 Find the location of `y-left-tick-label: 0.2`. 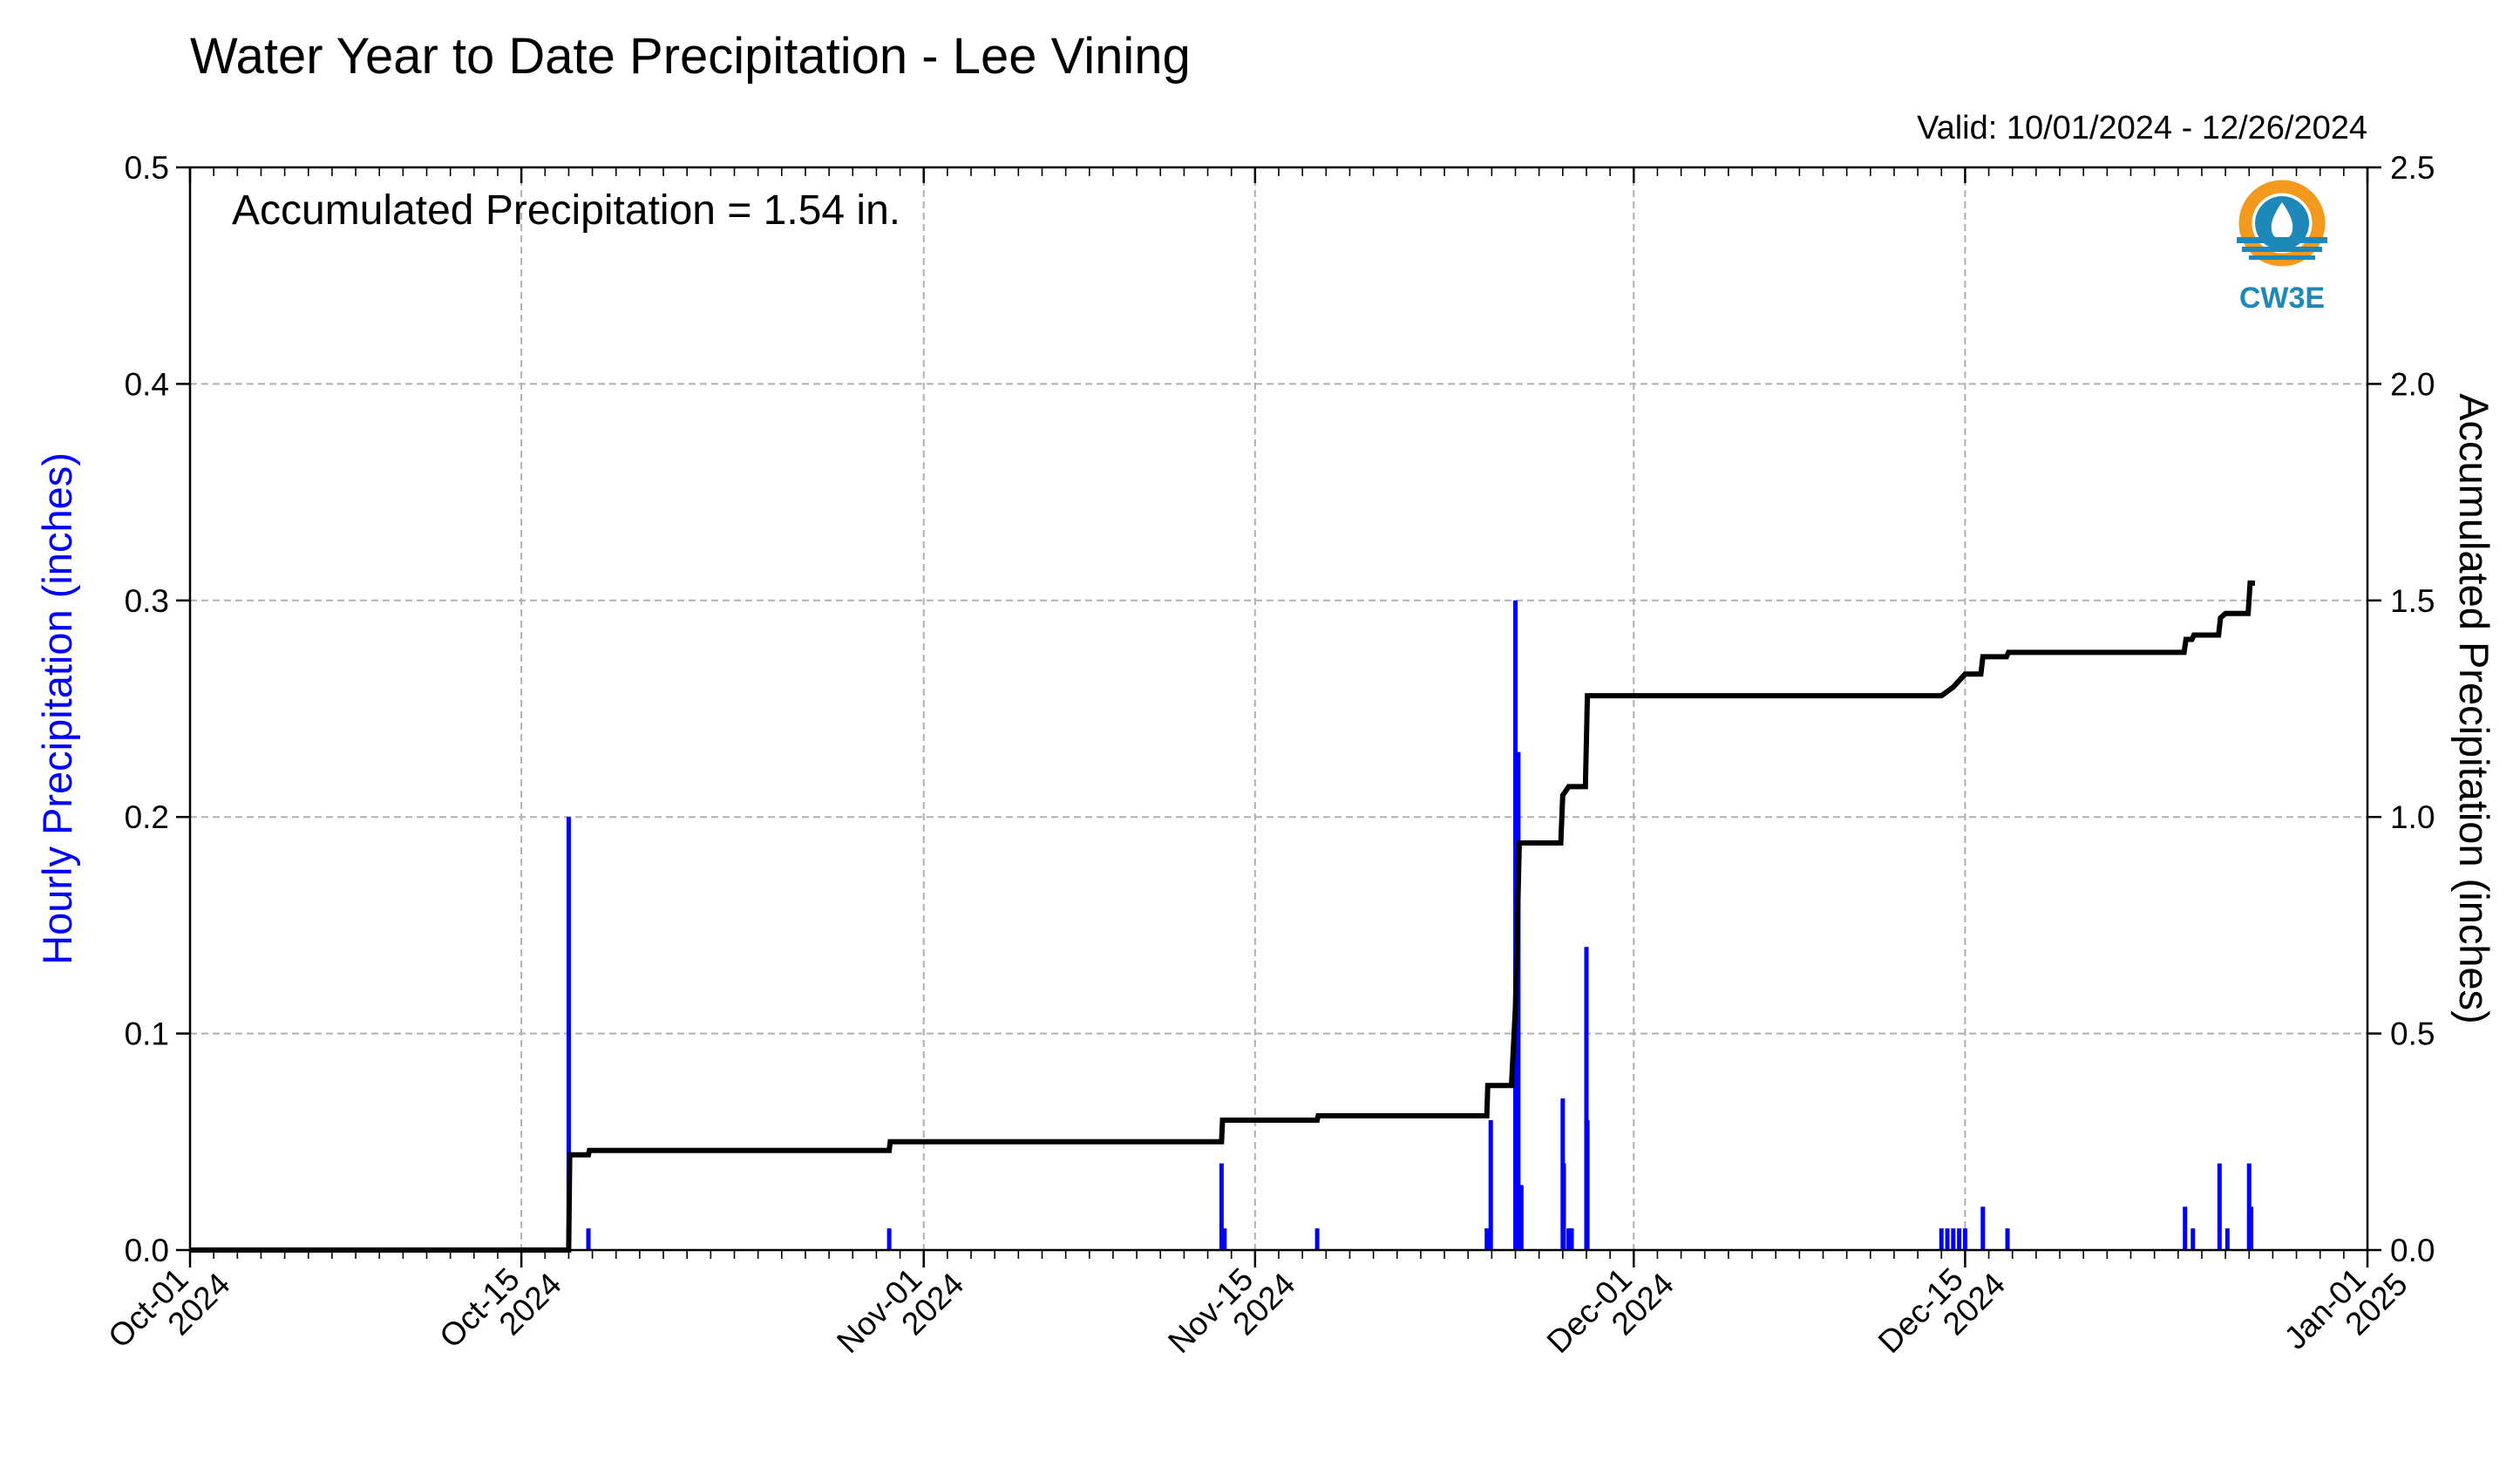

y-left-tick-label: 0.2 is located at coordinates (147, 817).